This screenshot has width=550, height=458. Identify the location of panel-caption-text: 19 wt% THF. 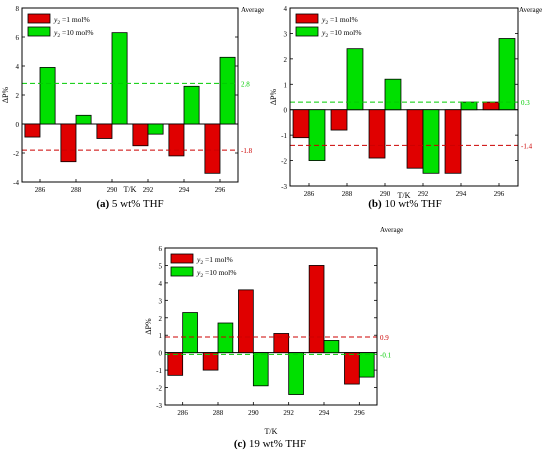
(276, 444).